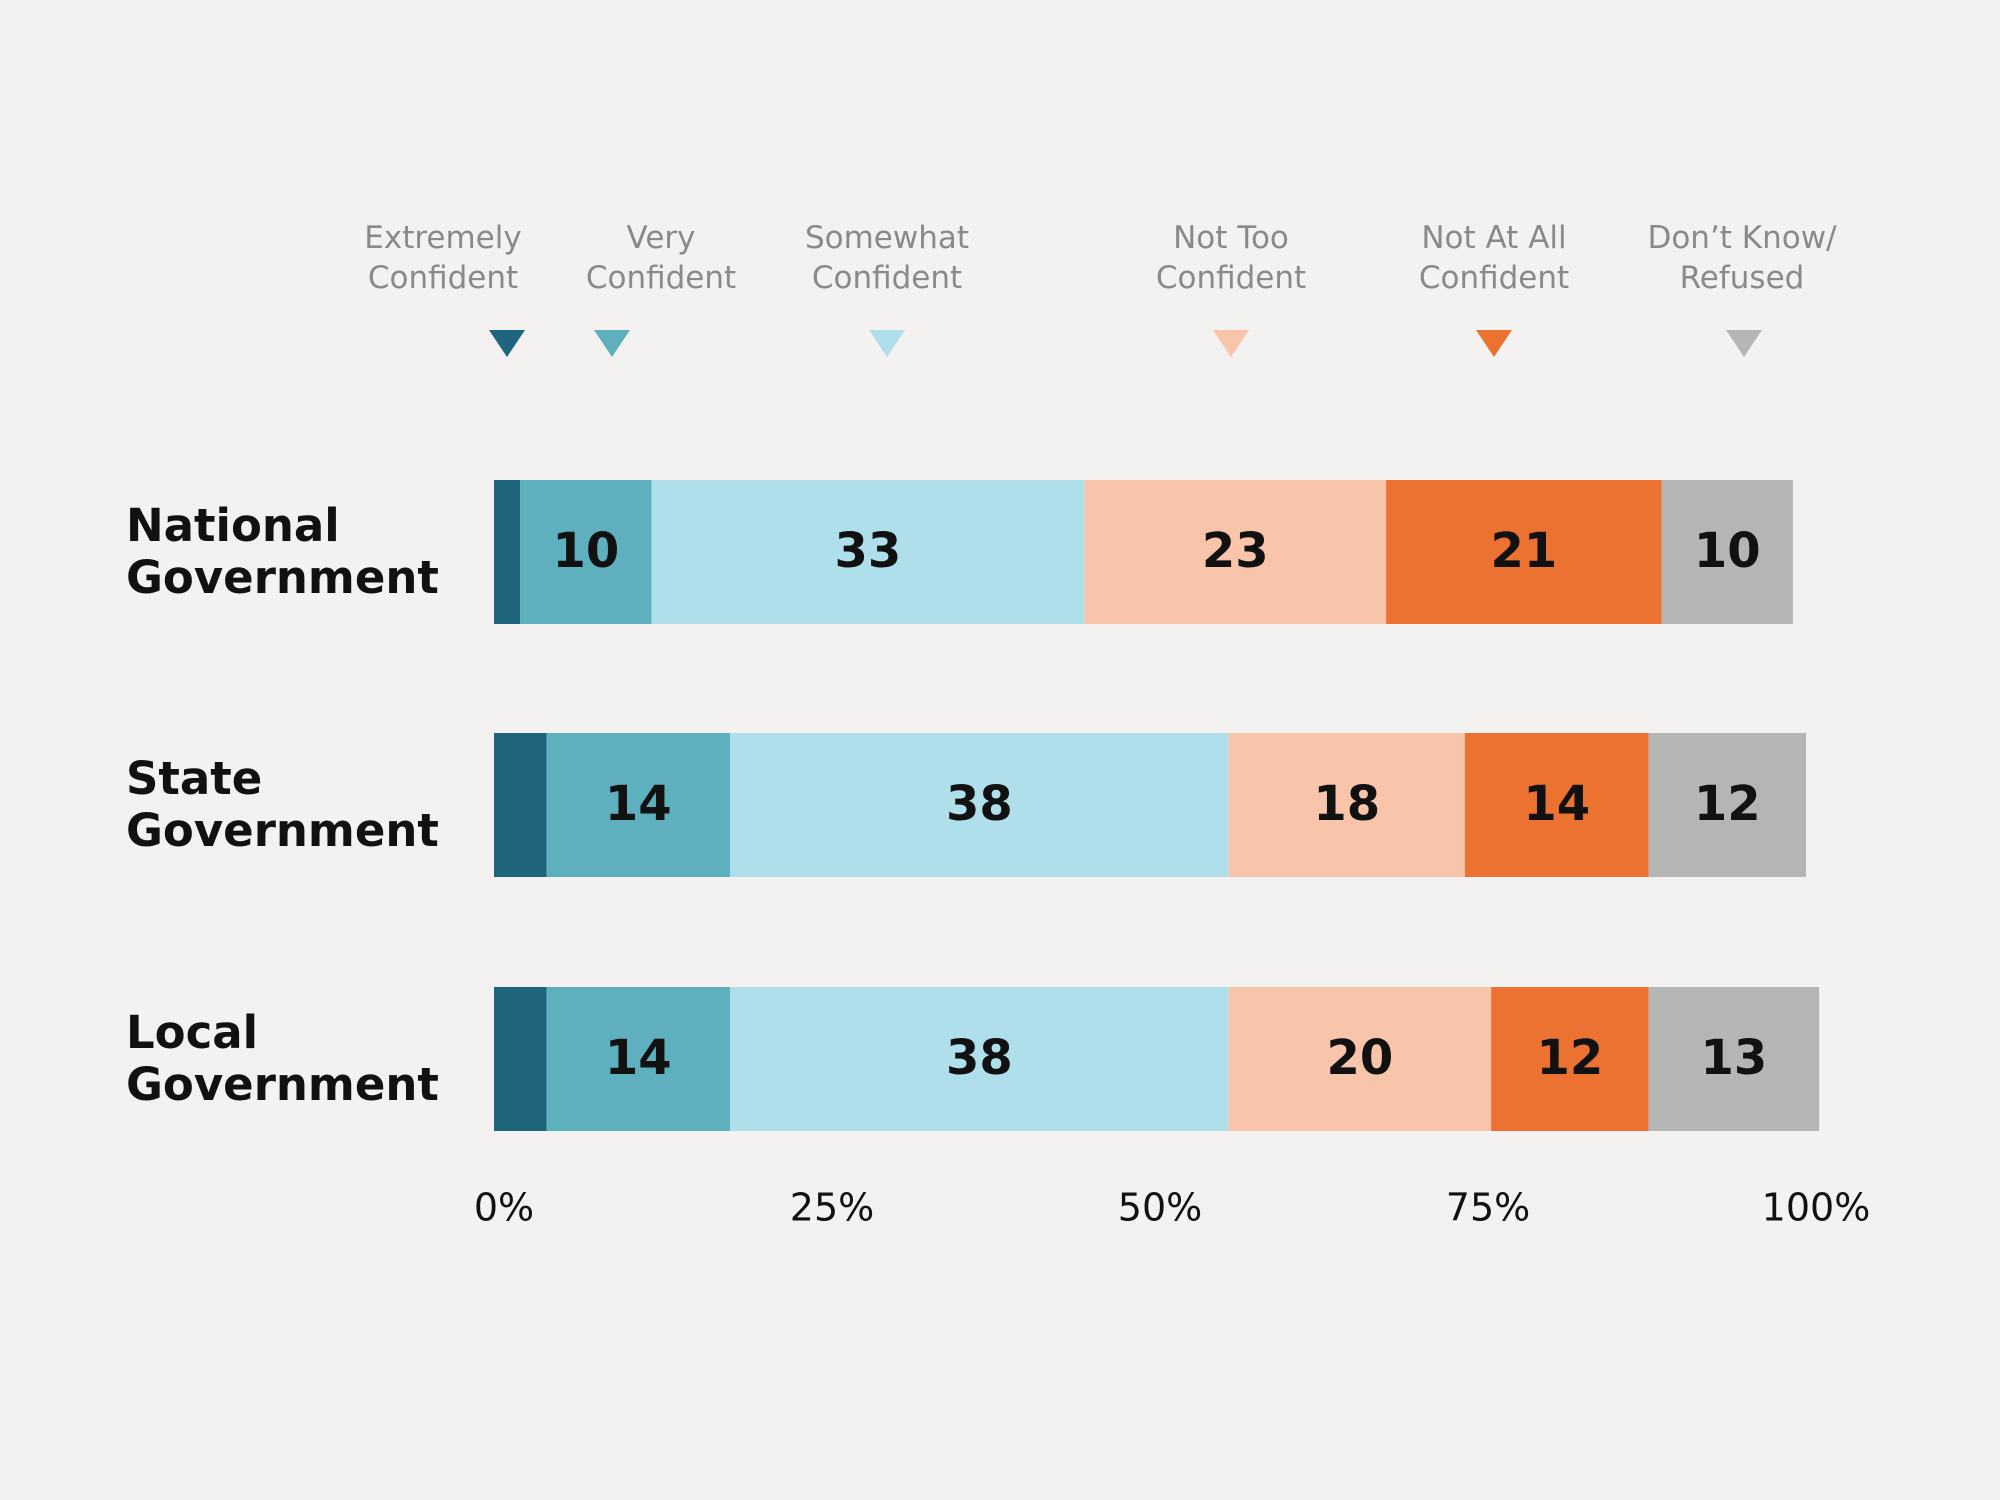 The width and height of the screenshot is (2000, 1500). What do you see at coordinates (887, 258) in the screenshot?
I see `legend-label: Somewhat Confident` at bounding box center [887, 258].